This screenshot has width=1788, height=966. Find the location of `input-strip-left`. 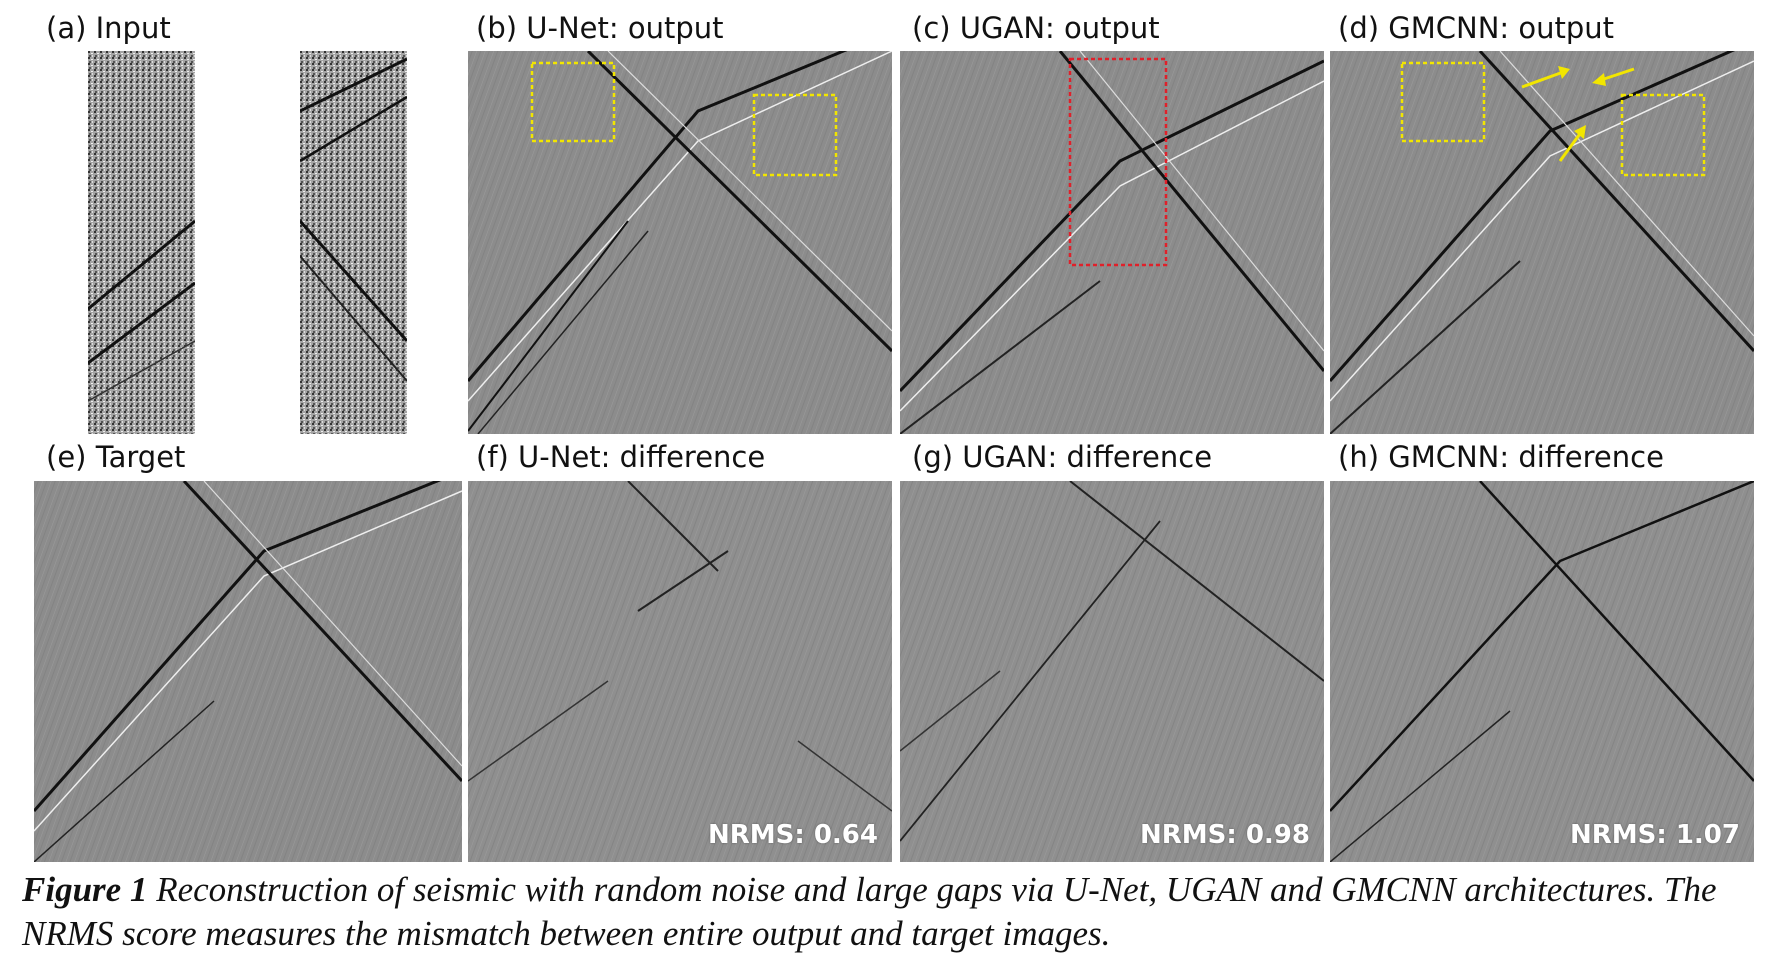

input-strip-left is located at coordinates (141, 242).